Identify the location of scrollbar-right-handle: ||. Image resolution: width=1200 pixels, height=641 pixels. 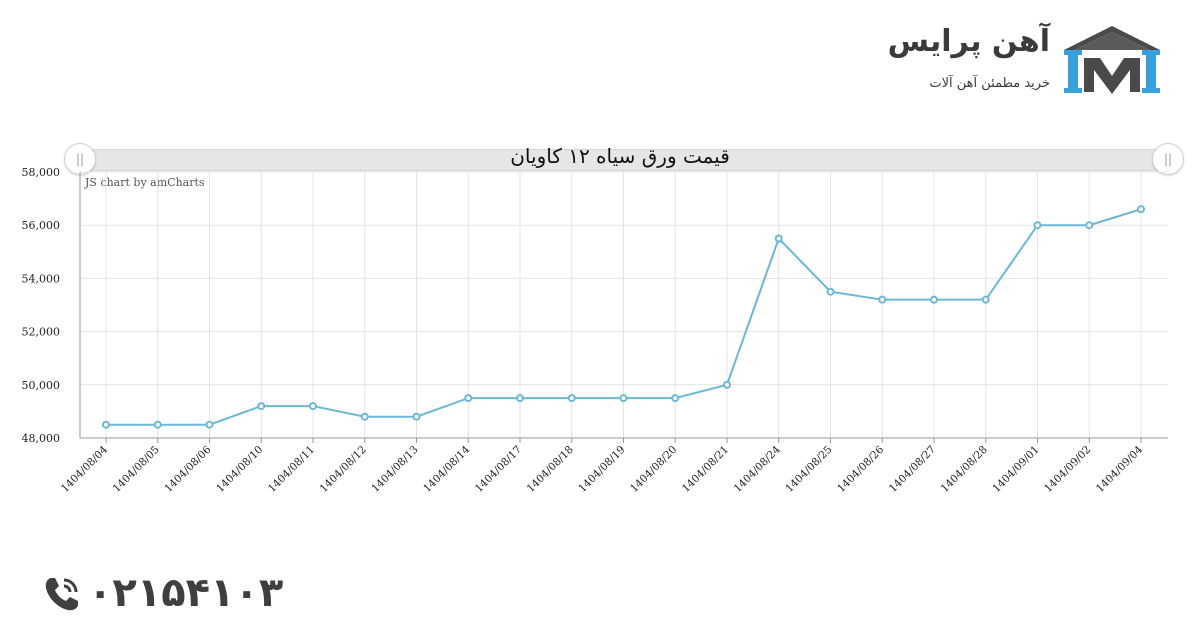
(1168, 159).